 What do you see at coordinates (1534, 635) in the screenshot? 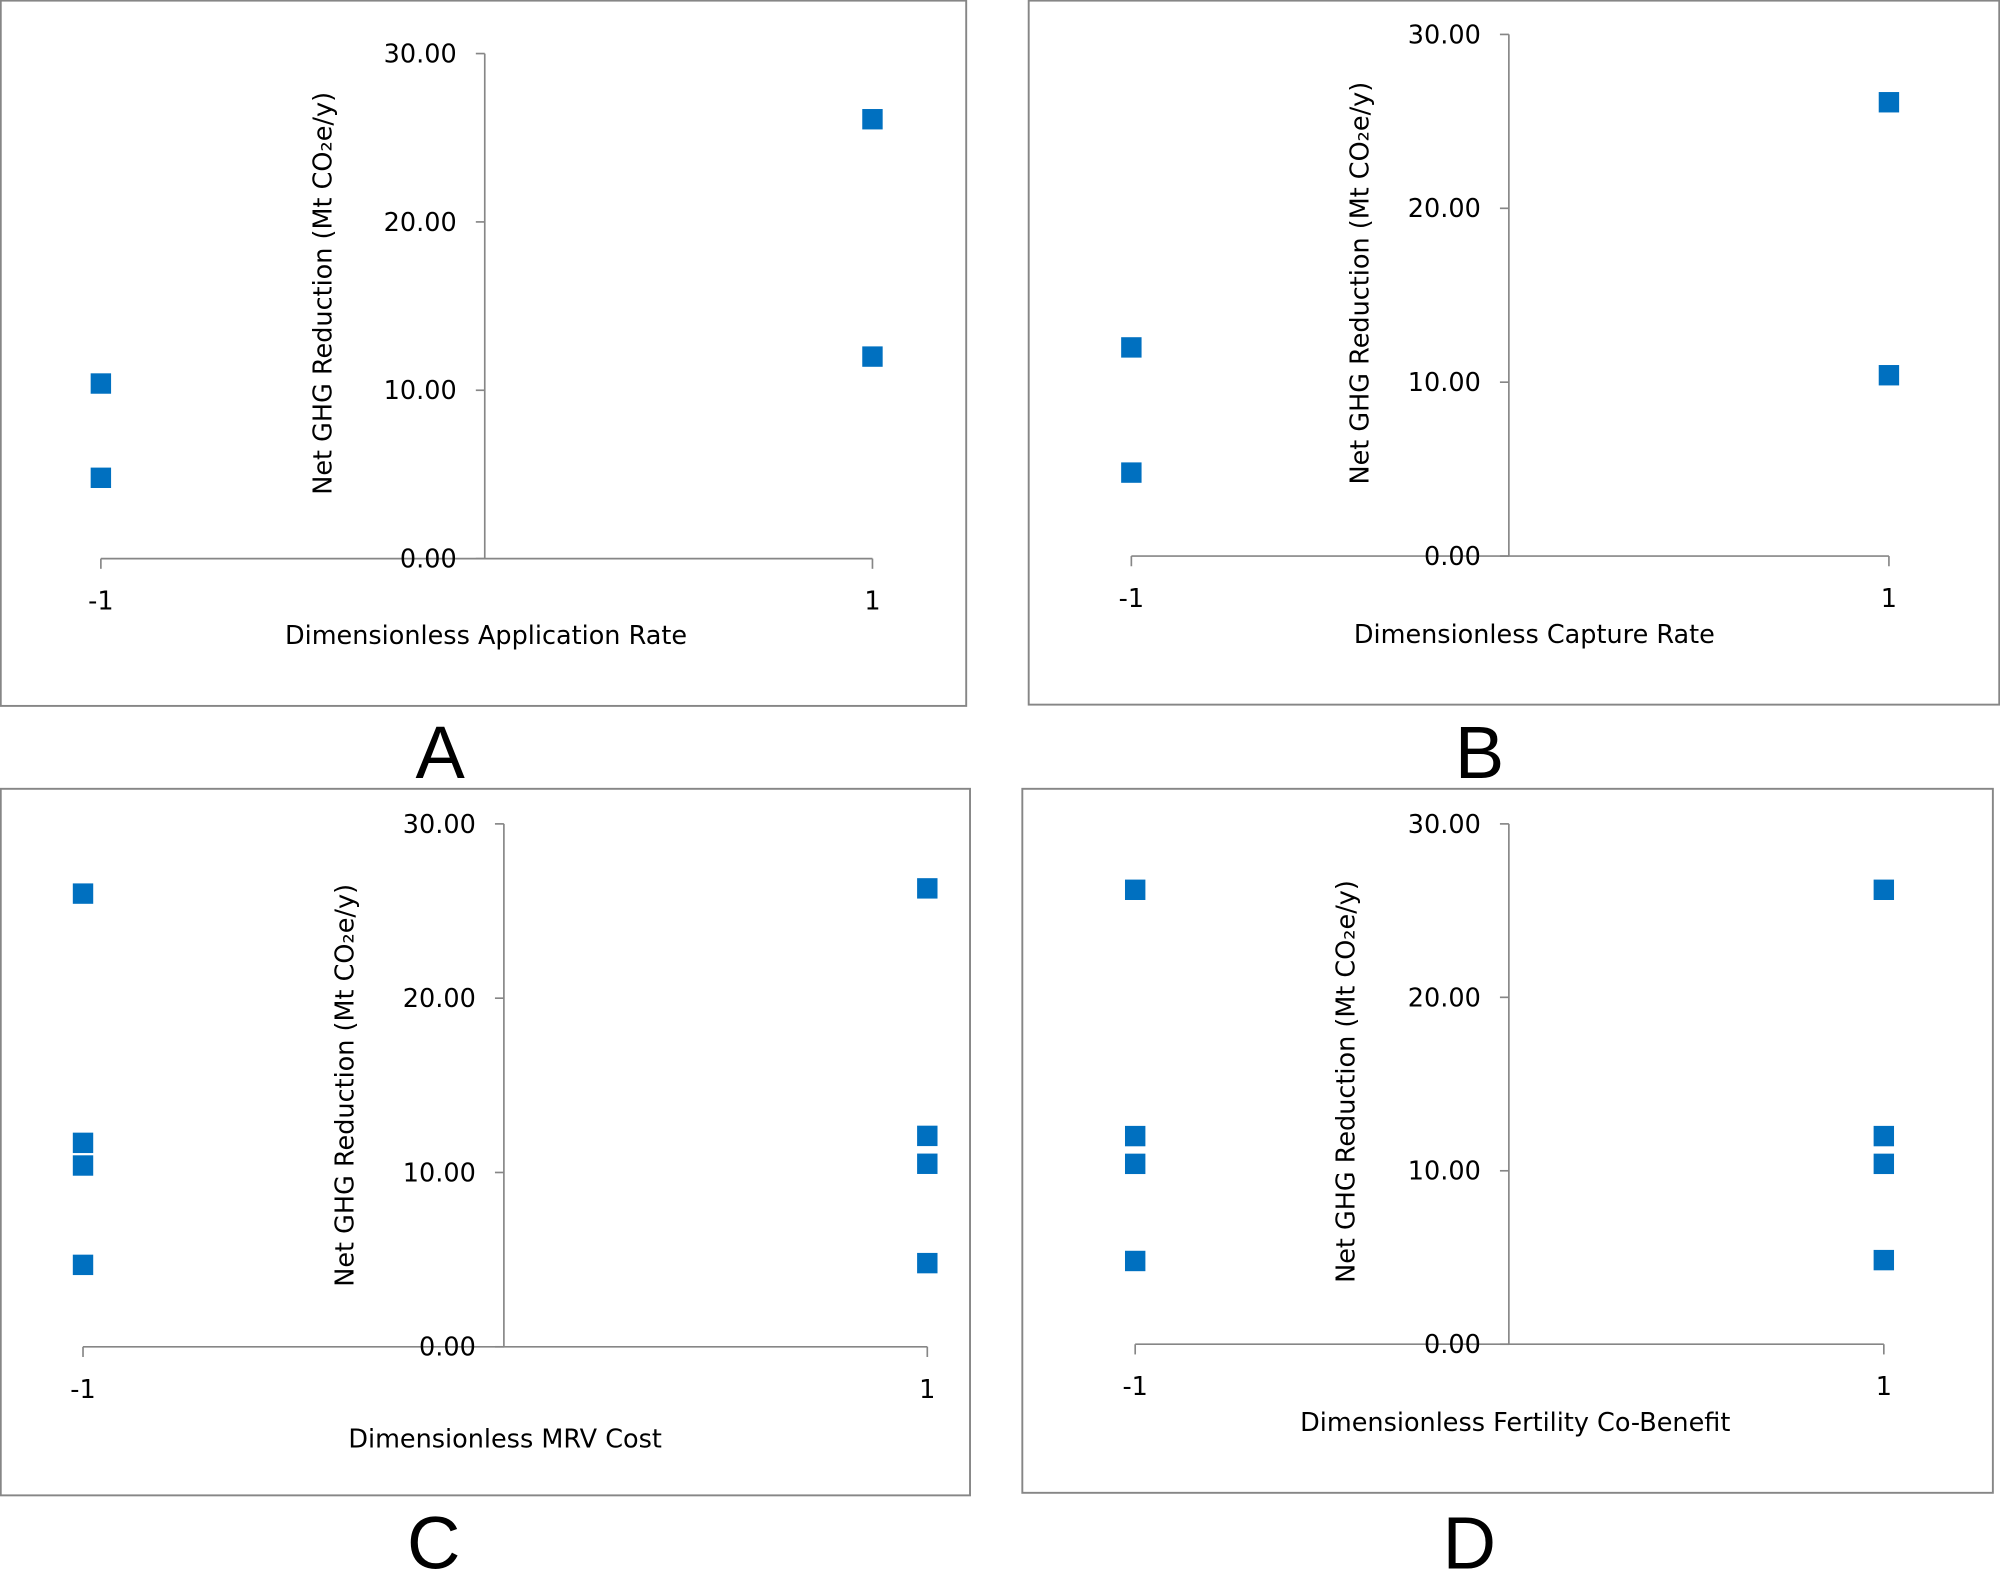
I see `x-axis-label: Dimensionless Capture Rate` at bounding box center [1534, 635].